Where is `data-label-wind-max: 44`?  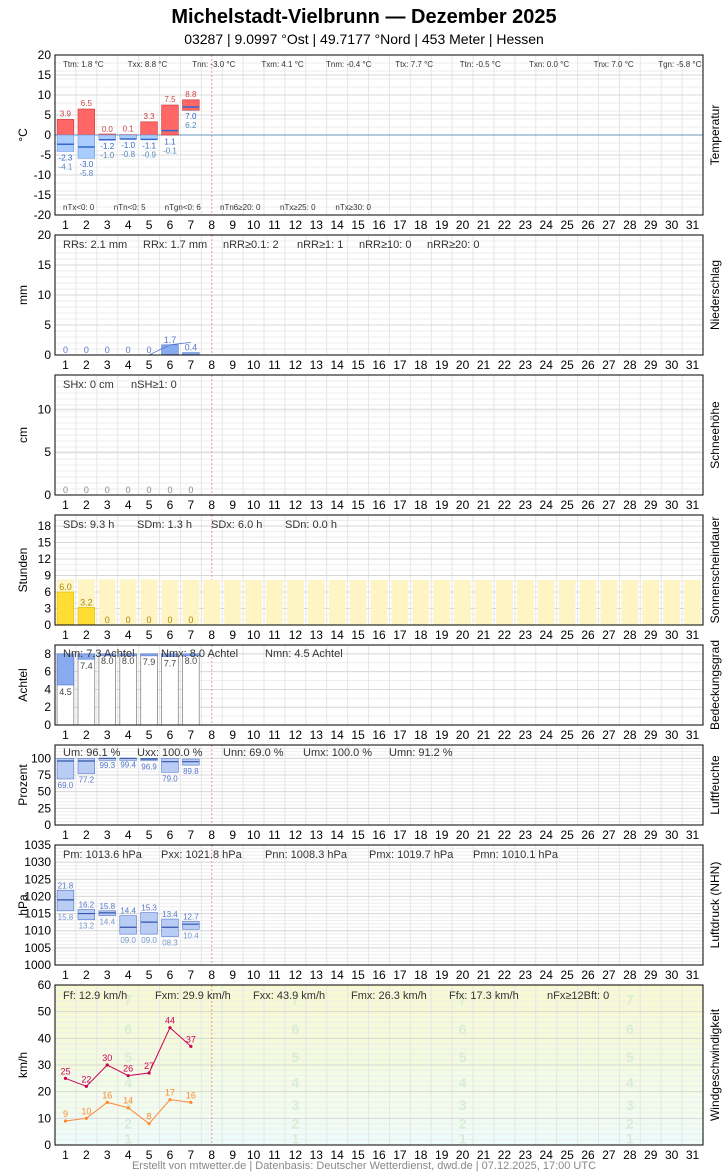
data-label-wind-max: 44 is located at coordinates (170, 1021).